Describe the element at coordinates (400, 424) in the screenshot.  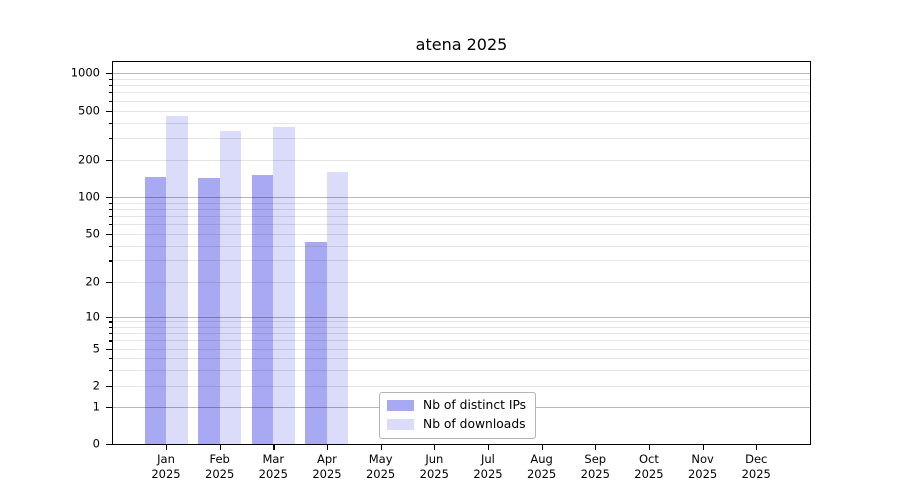
I see `legend-swatch-downloads` at that location.